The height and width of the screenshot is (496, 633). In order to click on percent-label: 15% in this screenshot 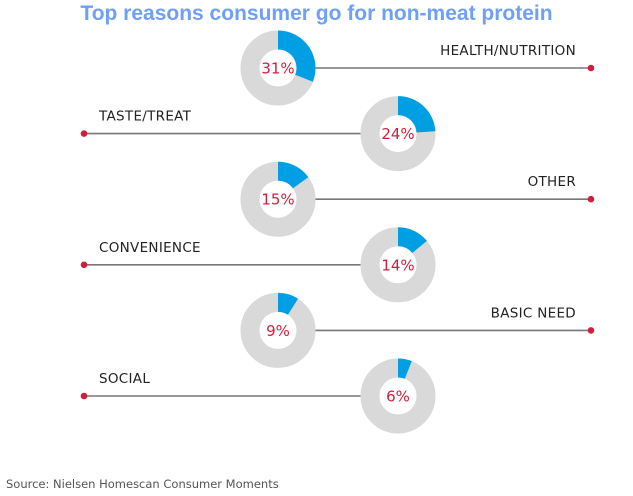, I will do `click(277, 200)`.